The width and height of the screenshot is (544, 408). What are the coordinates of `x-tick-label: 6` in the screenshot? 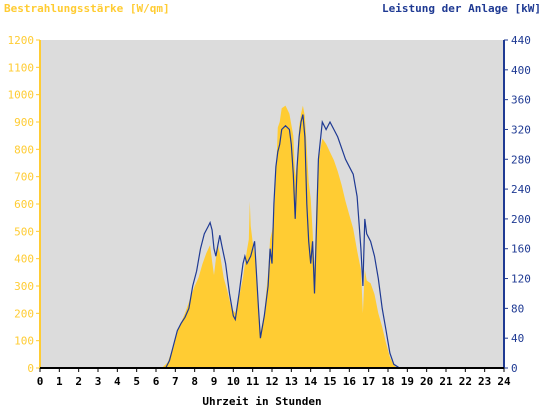 It's located at (156, 381).